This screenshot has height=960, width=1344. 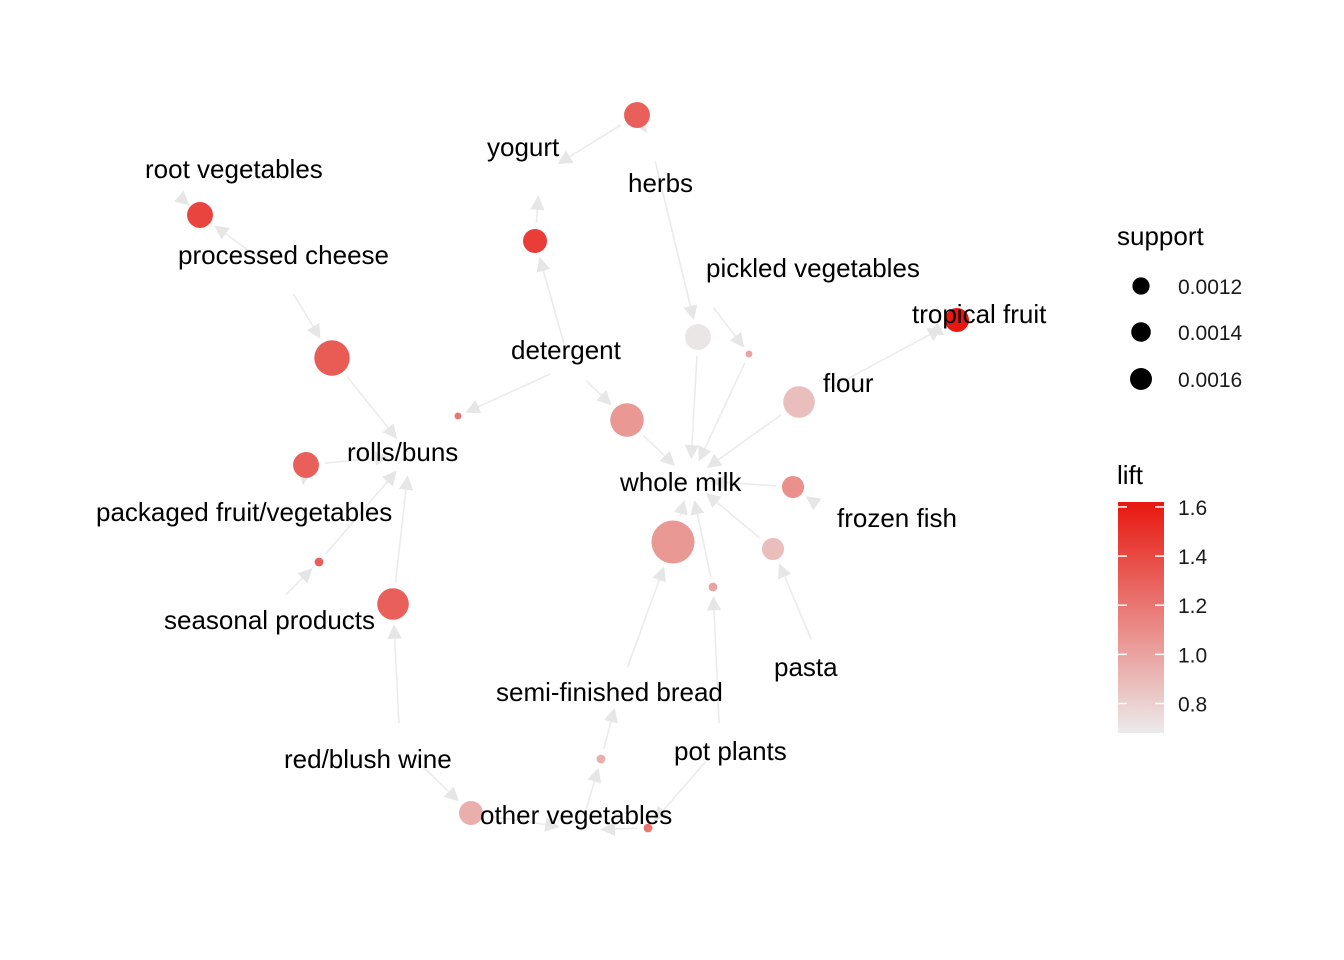 I want to click on item-label-herbs: herbs, so click(x=660, y=183).